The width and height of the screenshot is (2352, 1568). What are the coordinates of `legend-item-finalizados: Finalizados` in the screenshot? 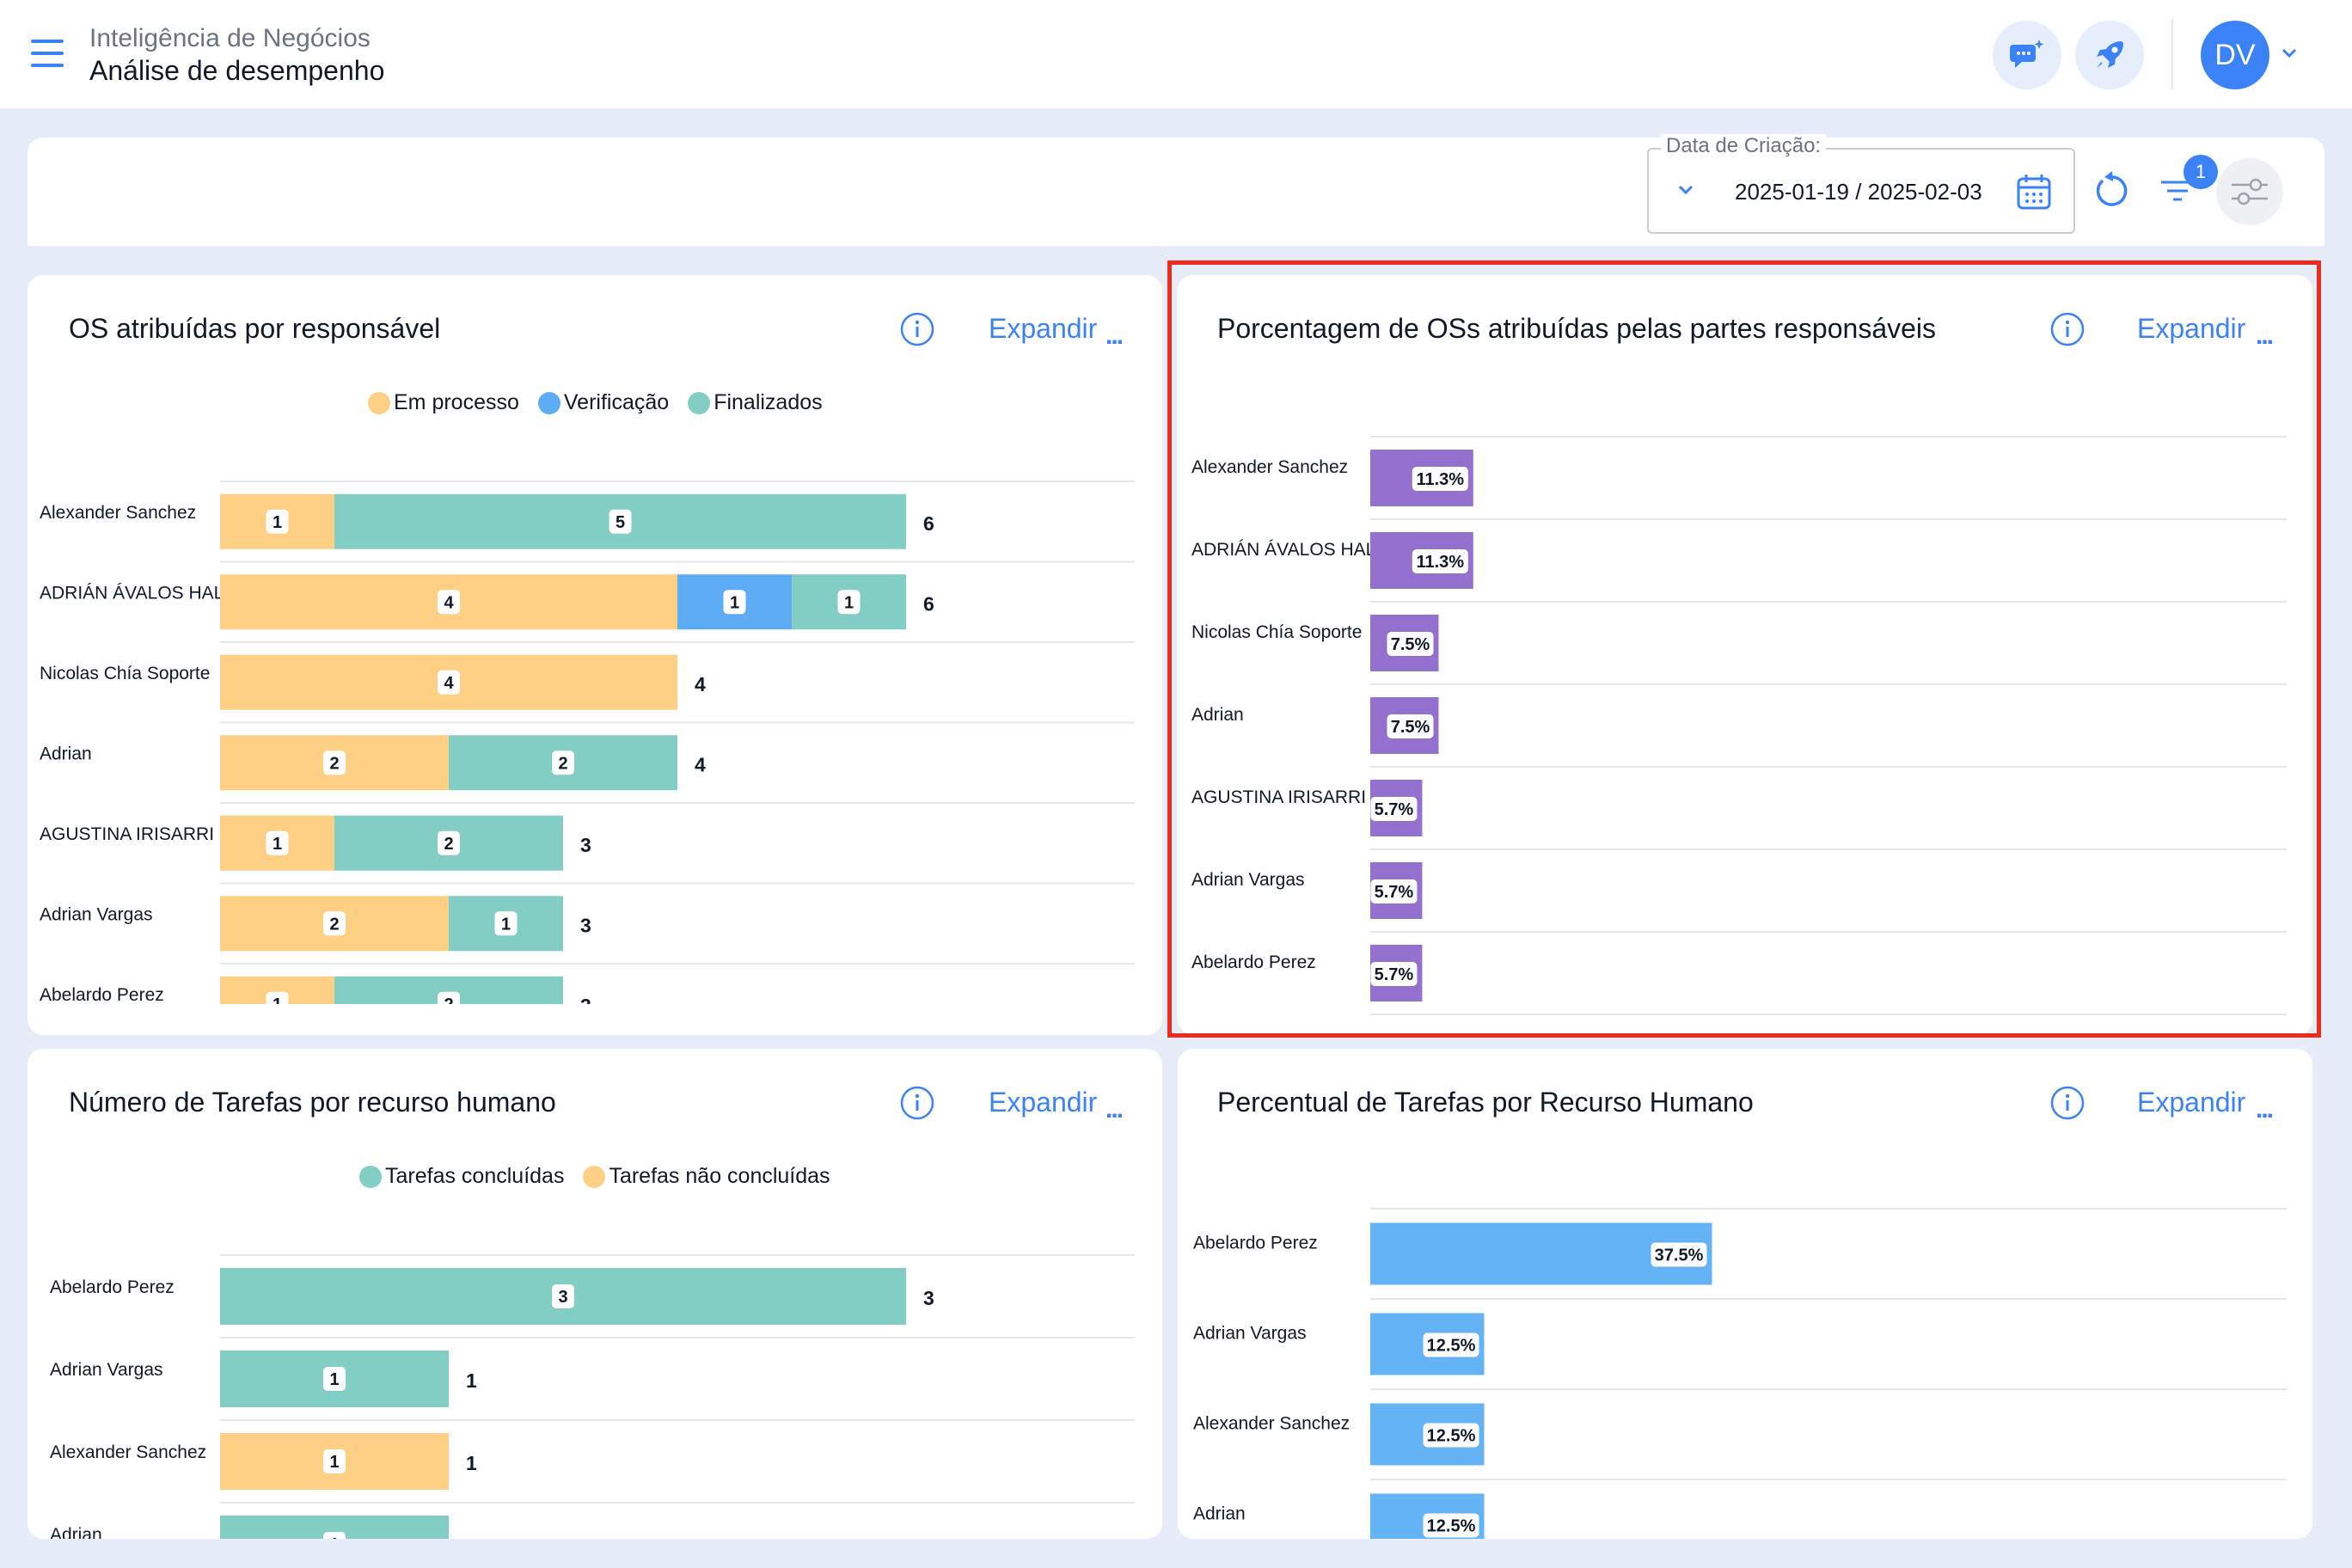 It's located at (755, 402).